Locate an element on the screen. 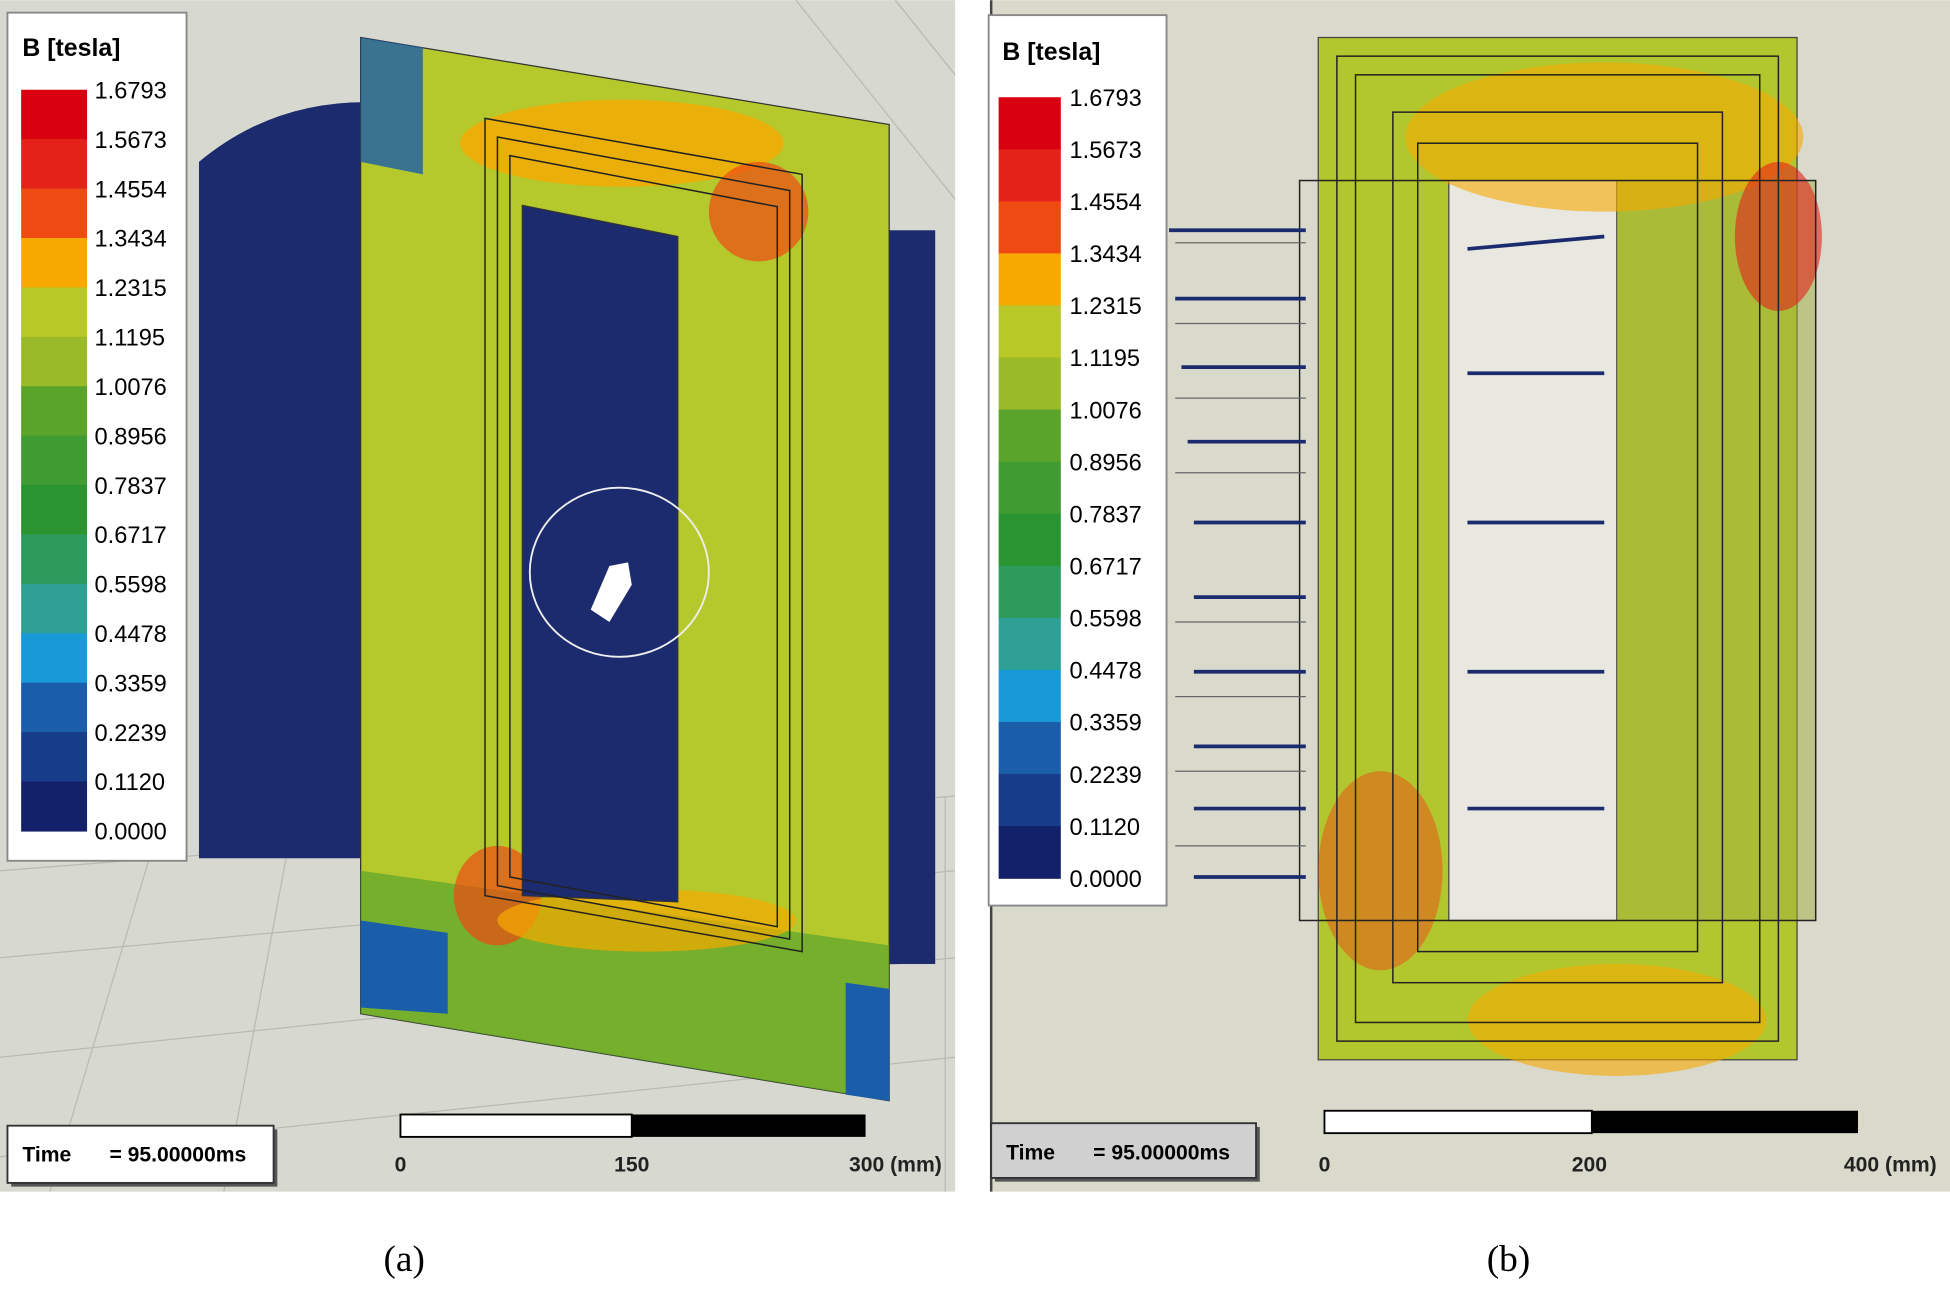  scale-label: 400 (mm) is located at coordinates (1890, 1165).